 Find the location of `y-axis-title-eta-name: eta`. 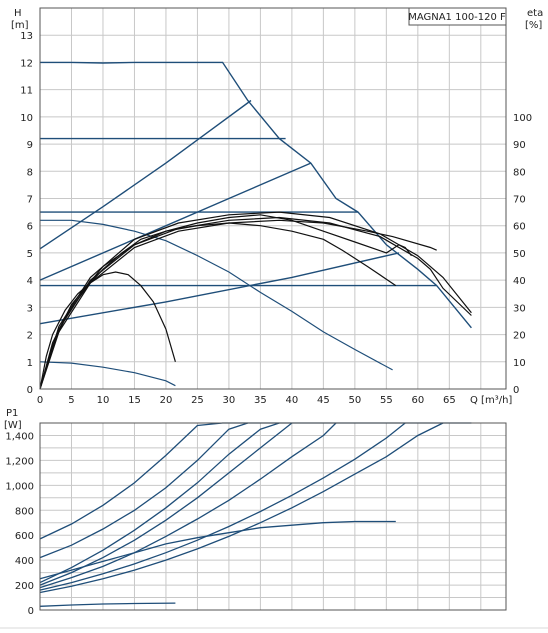

y-axis-title-eta-name: eta is located at coordinates (535, 13).